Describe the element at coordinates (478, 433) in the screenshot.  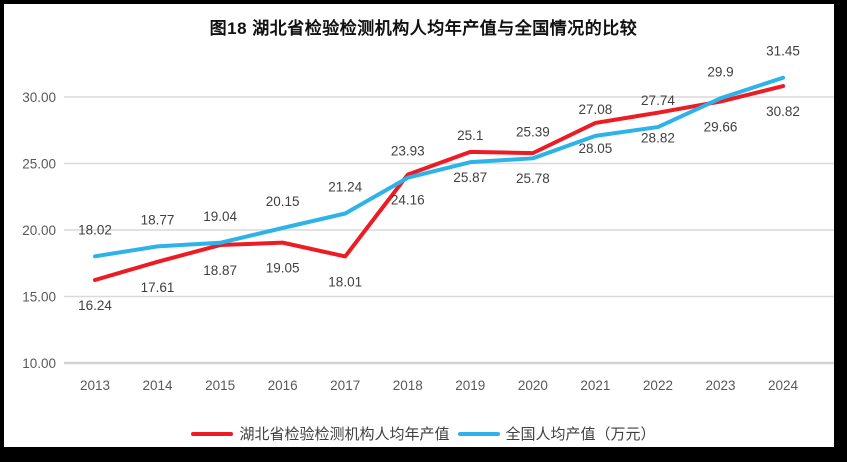
I see `legend-swatch-blue-line` at that location.